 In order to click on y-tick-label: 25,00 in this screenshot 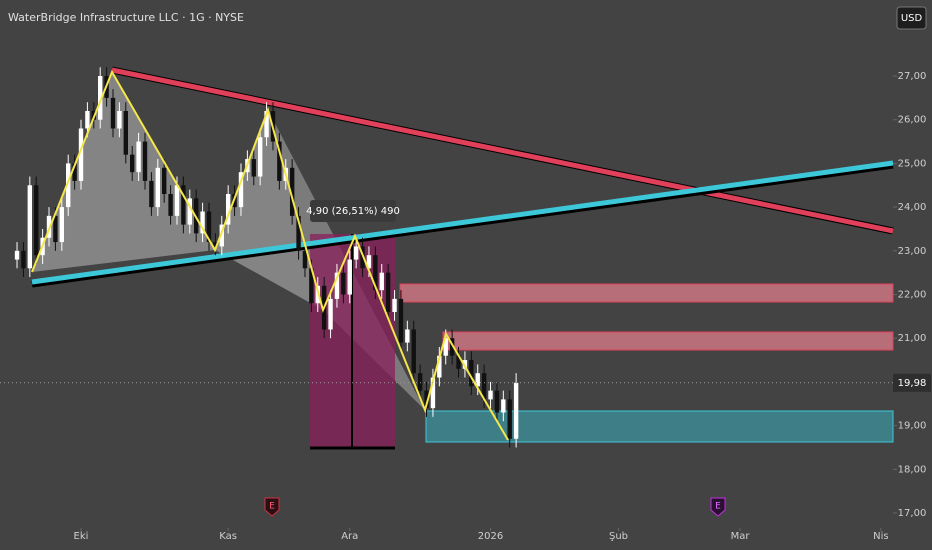, I will do `click(912, 163)`.